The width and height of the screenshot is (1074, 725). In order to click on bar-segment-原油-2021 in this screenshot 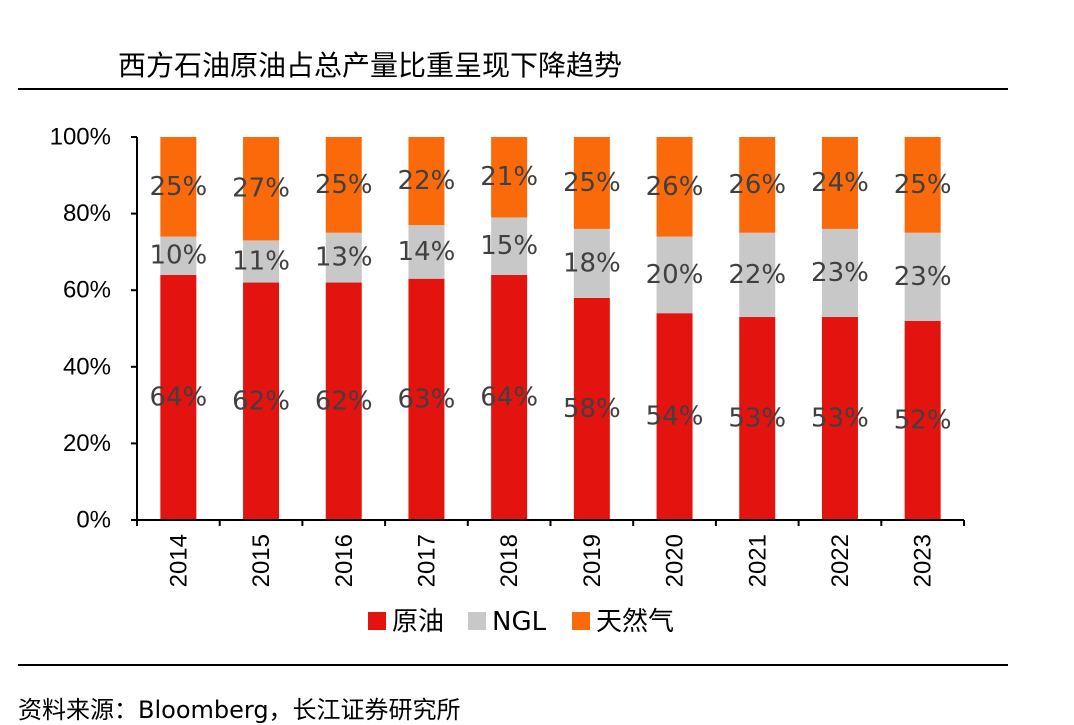, I will do `click(757, 418)`.